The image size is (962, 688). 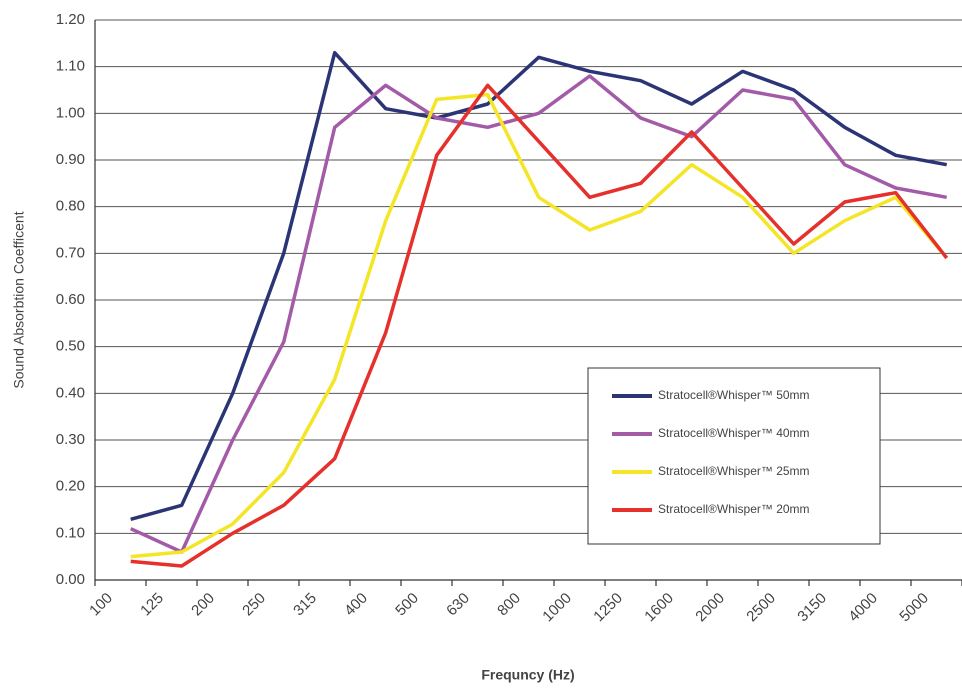 I want to click on y-tick-label: 0.90, so click(x=70, y=159).